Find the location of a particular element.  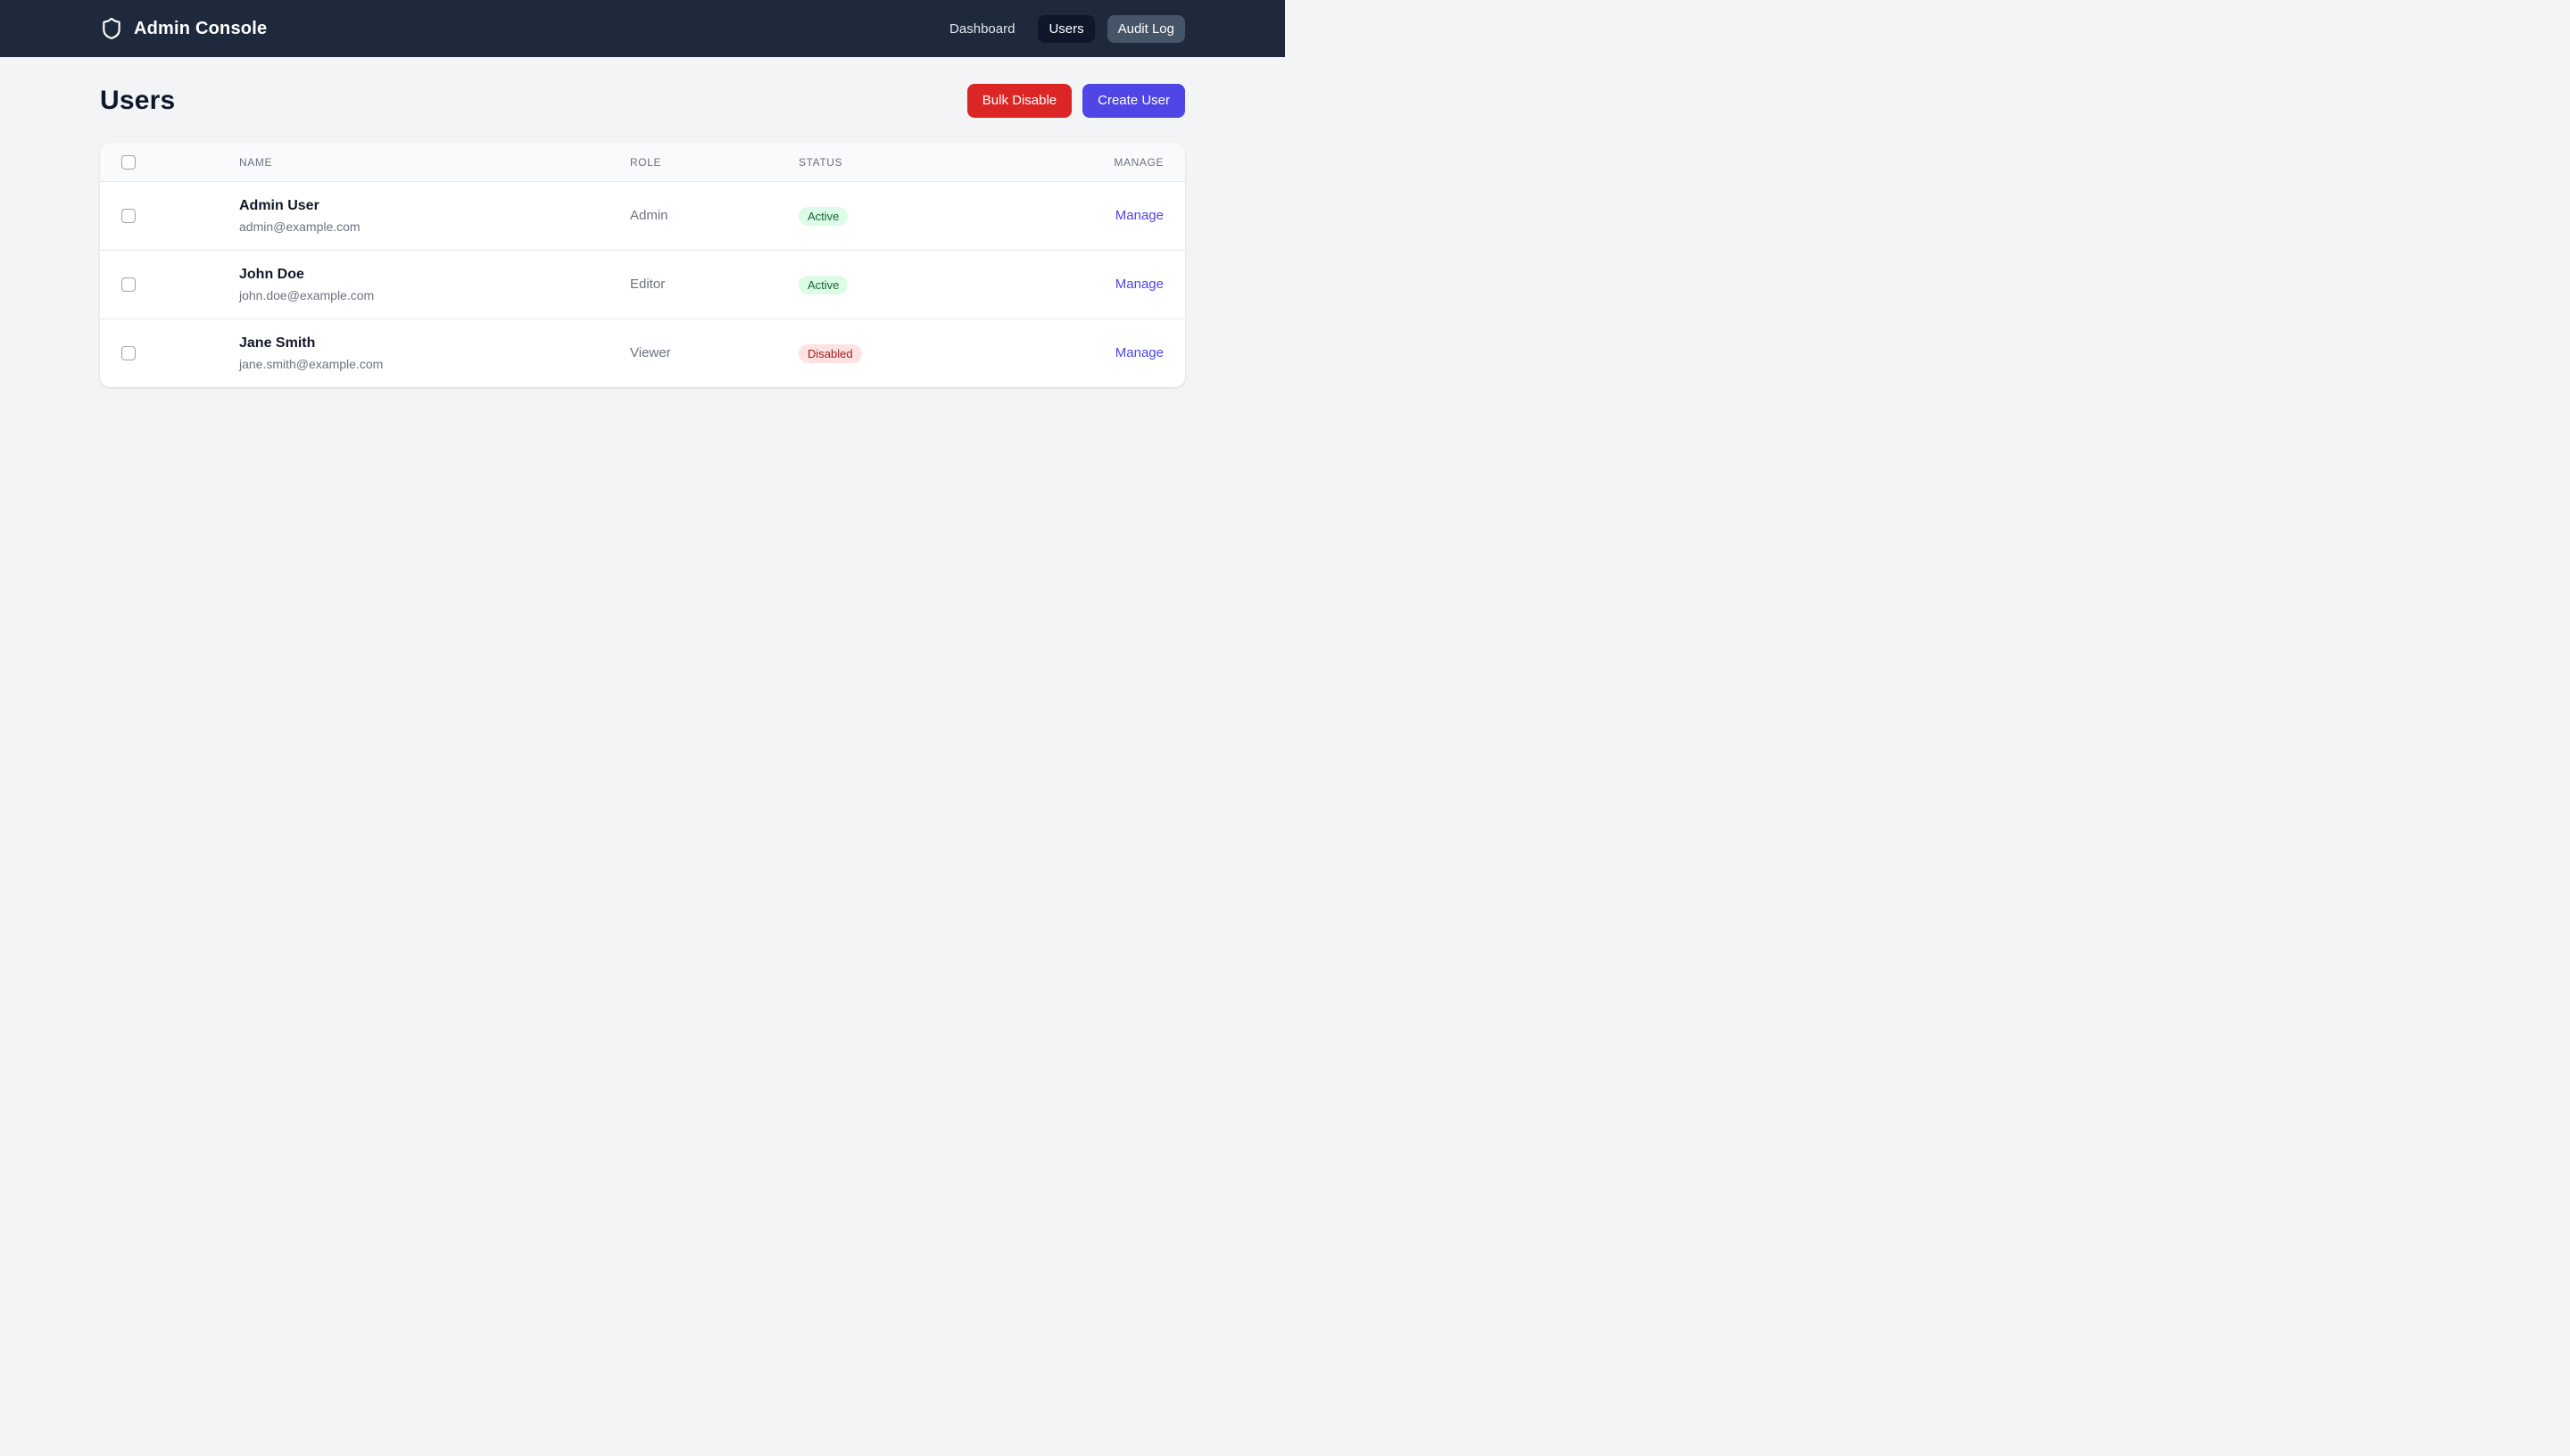

shield-icon is located at coordinates (111, 28).